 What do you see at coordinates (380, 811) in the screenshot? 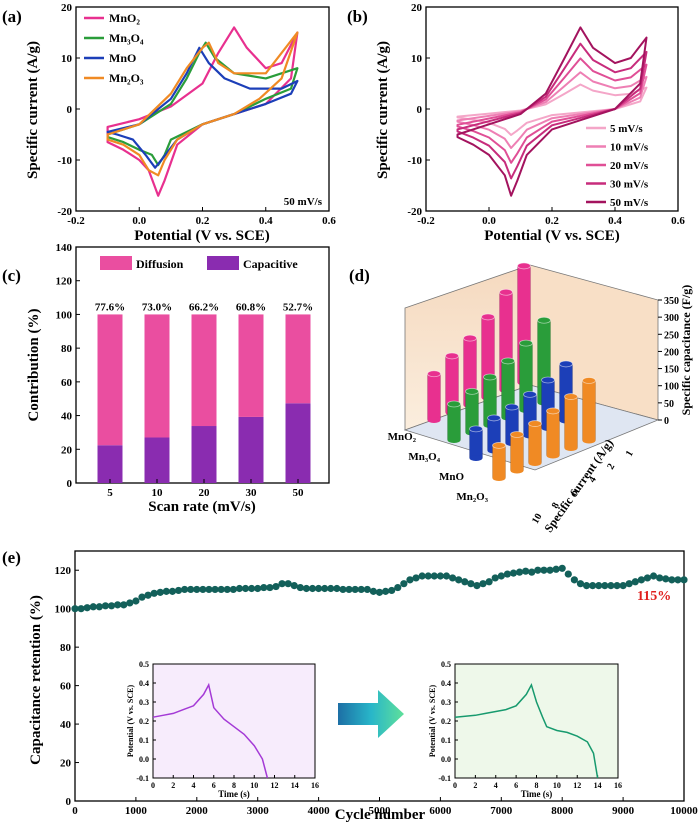
I see `panel-e-x-tick-label: 5000` at bounding box center [380, 811].